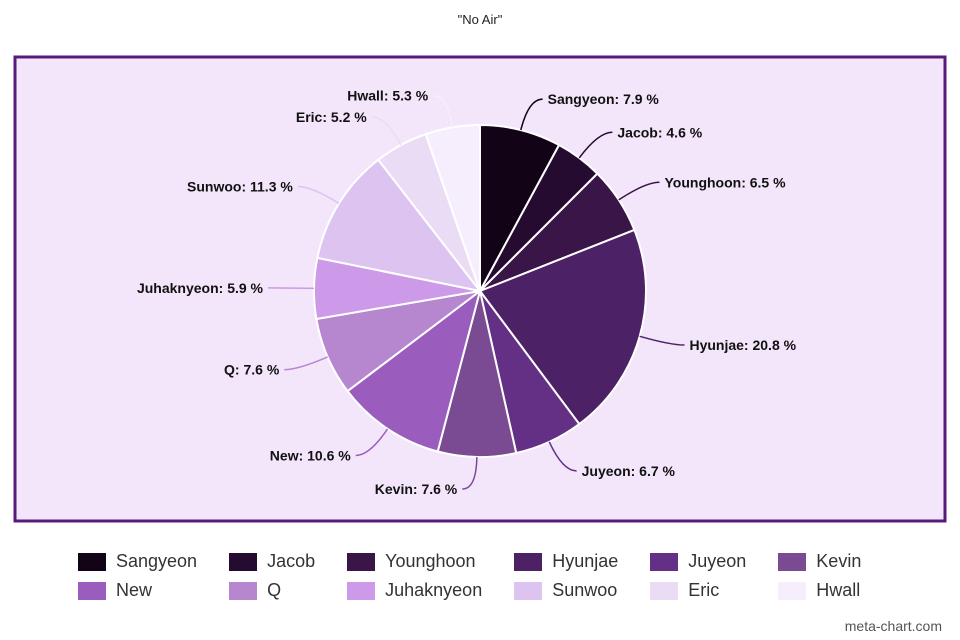  What do you see at coordinates (659, 132) in the screenshot?
I see `slice-label-jacob: Jacob: 4.6 %` at bounding box center [659, 132].